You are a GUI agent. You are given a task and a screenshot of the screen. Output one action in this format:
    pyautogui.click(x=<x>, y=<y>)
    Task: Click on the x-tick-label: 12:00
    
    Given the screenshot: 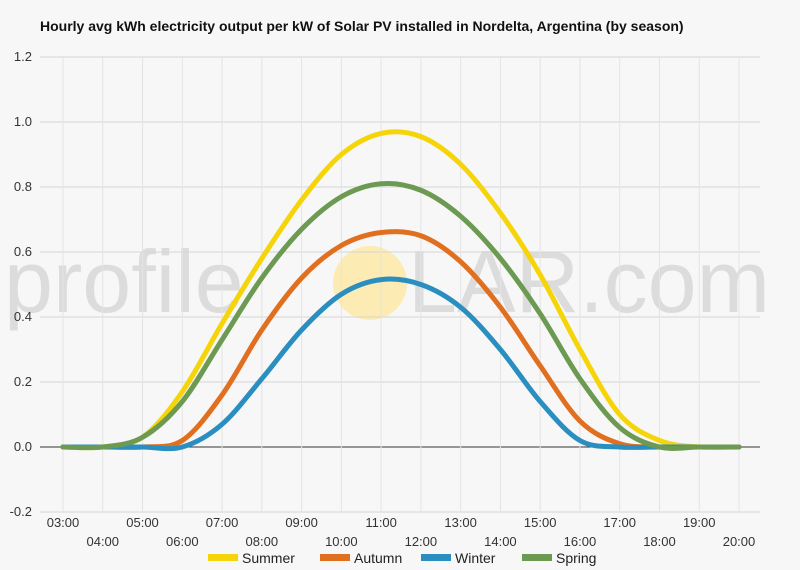 What is the action you would take?
    pyautogui.click(x=421, y=541)
    